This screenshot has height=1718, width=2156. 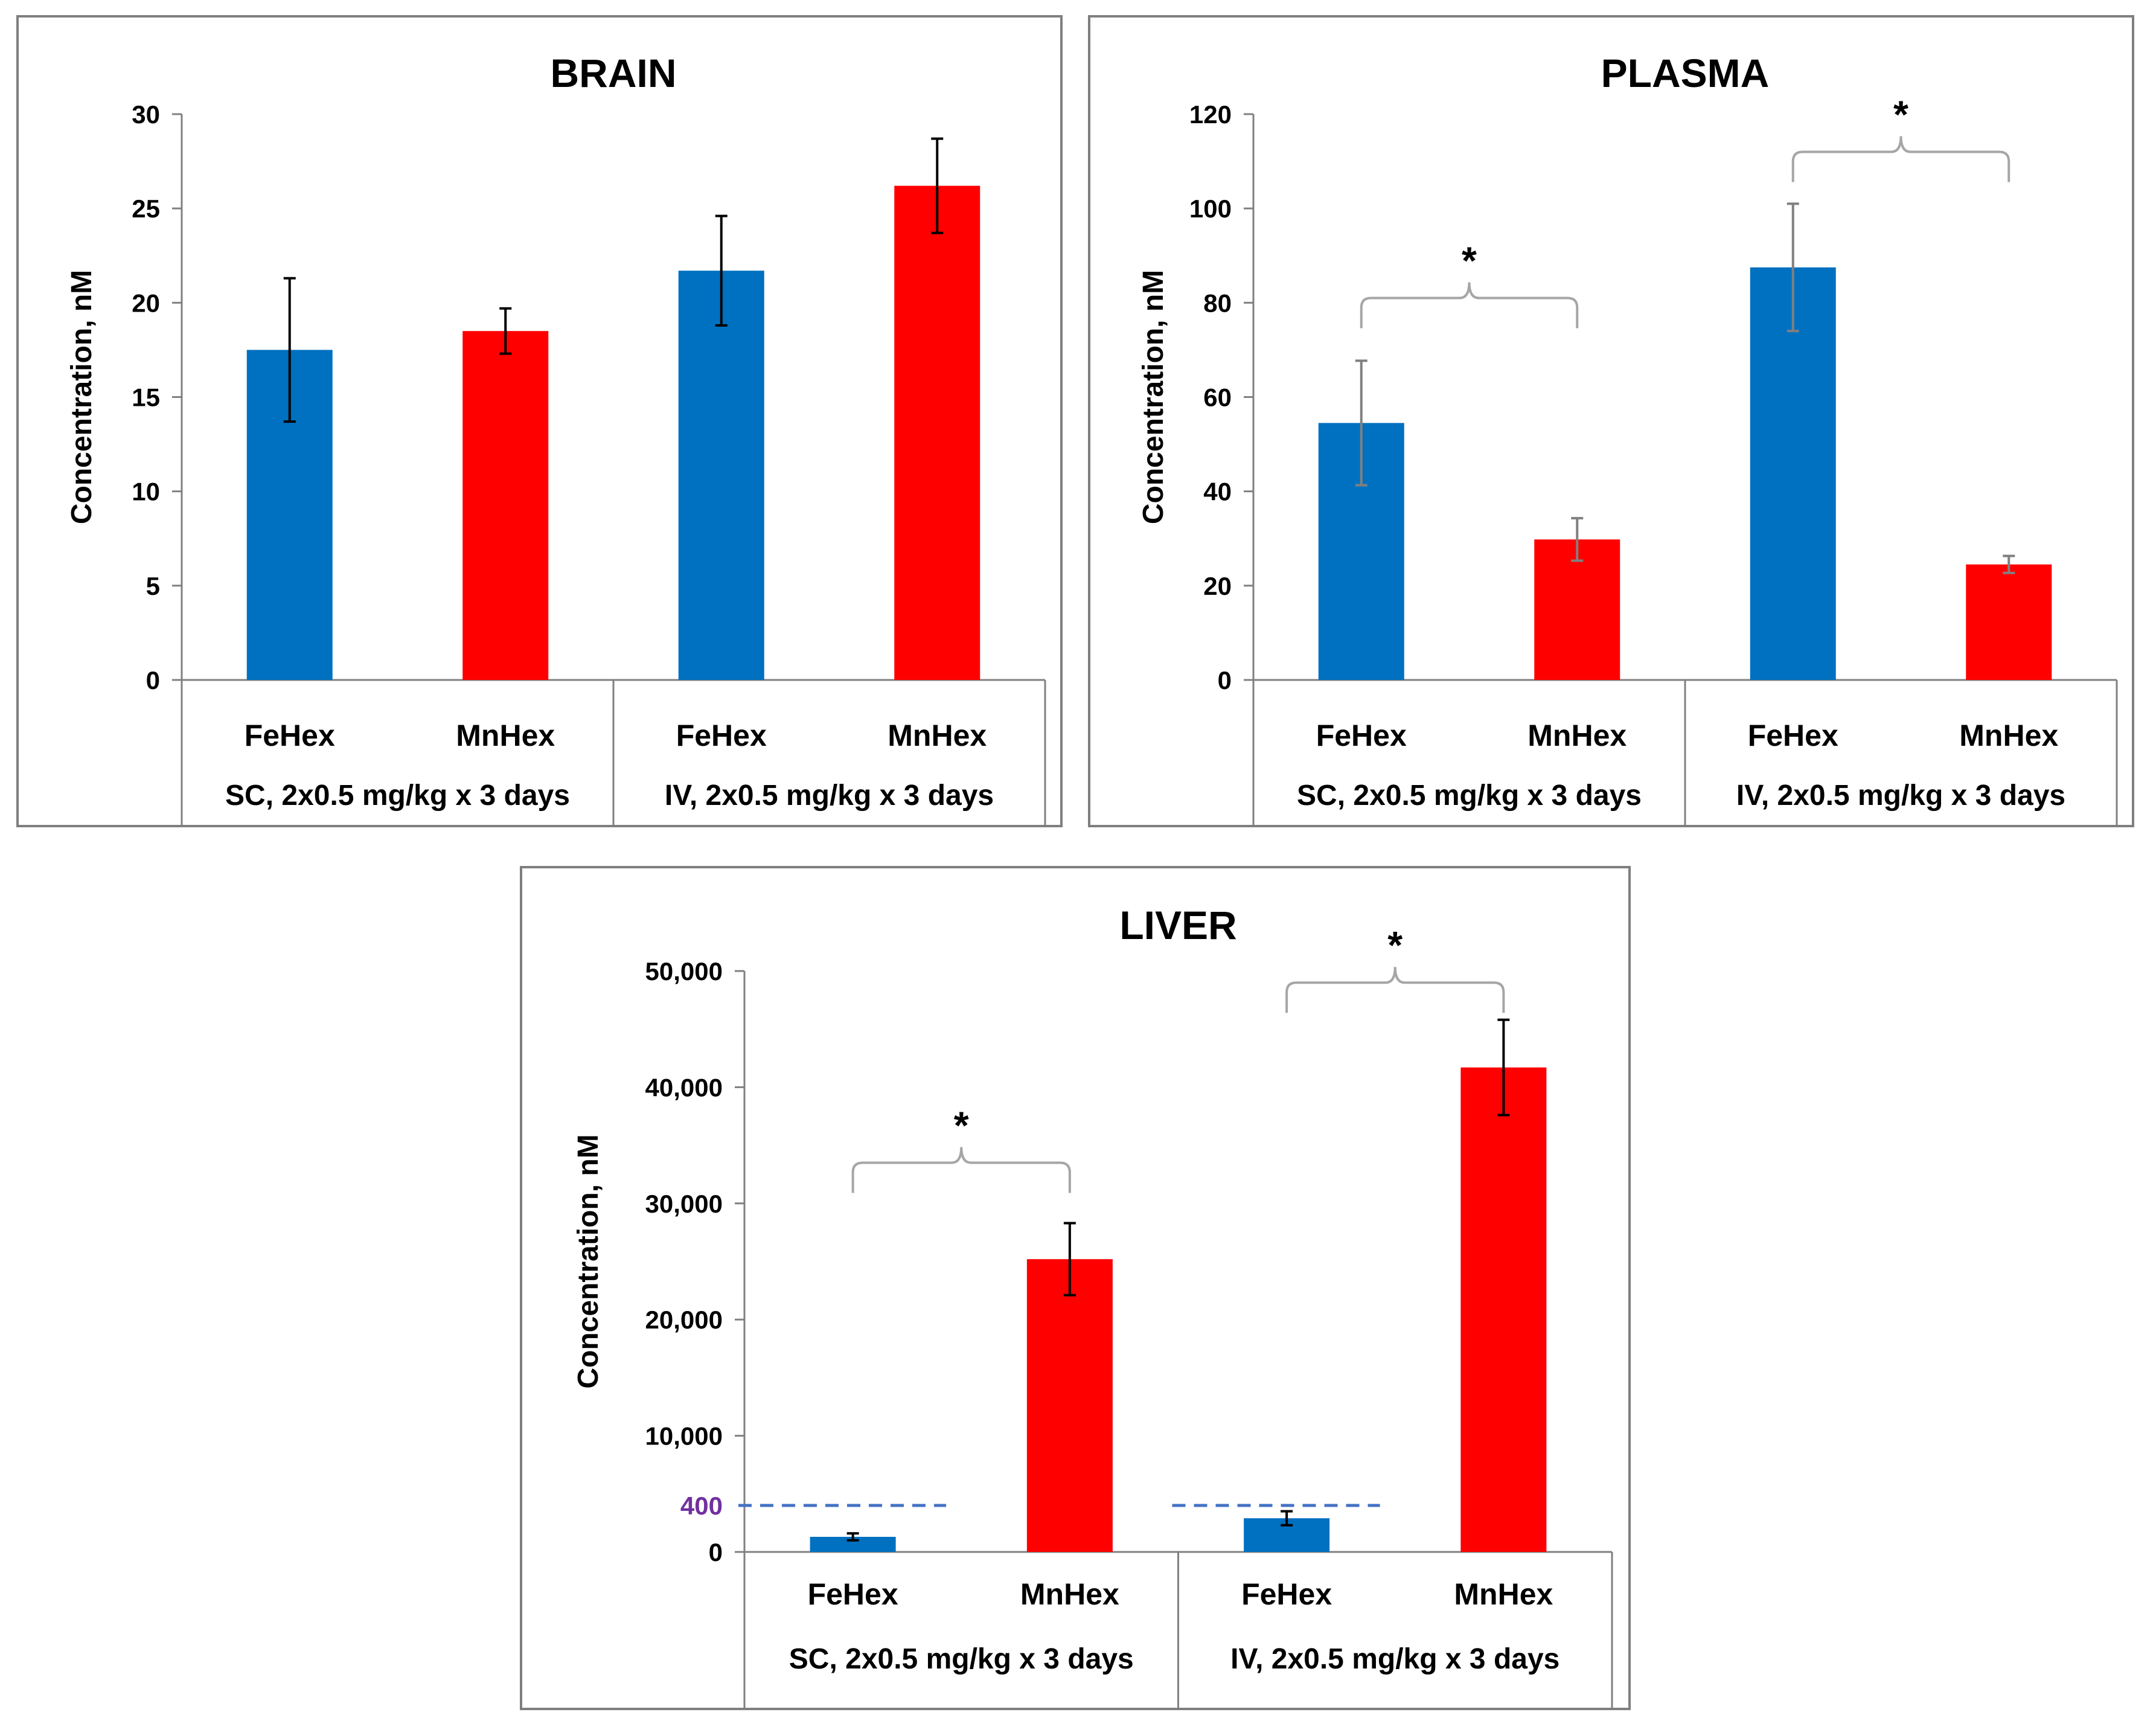 What do you see at coordinates (701, 1506) in the screenshot?
I see `threshold-label: 400` at bounding box center [701, 1506].